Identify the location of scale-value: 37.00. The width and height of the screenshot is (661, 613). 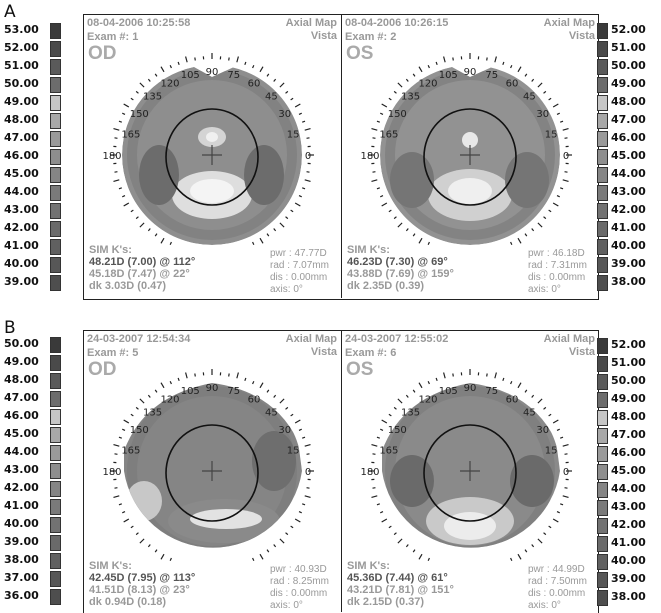
(21, 578).